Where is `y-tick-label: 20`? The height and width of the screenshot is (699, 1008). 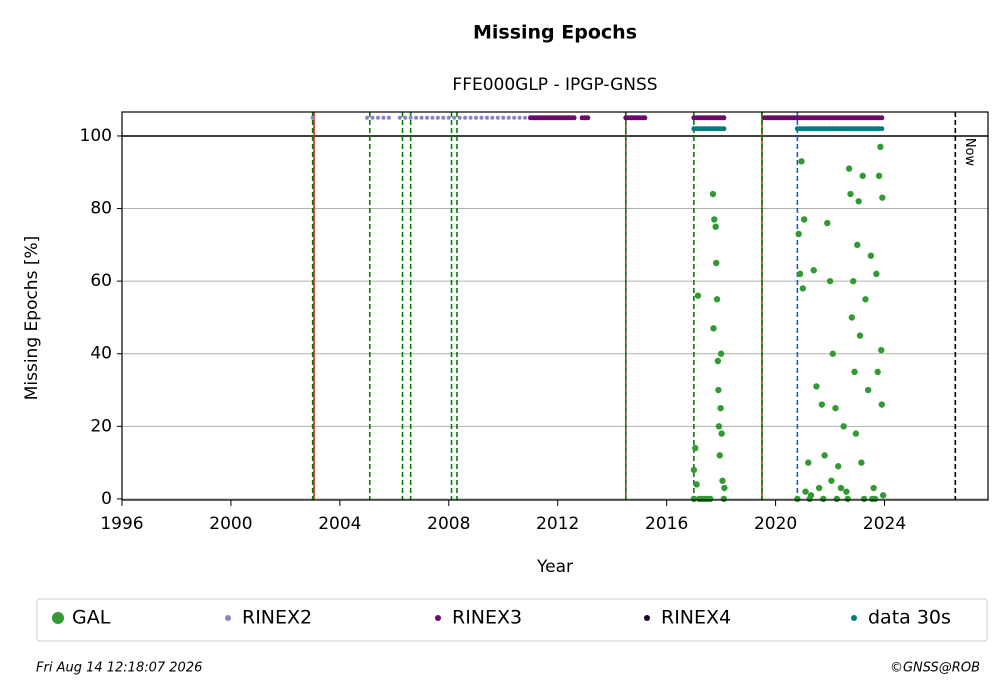
y-tick-label: 20 is located at coordinates (101, 426).